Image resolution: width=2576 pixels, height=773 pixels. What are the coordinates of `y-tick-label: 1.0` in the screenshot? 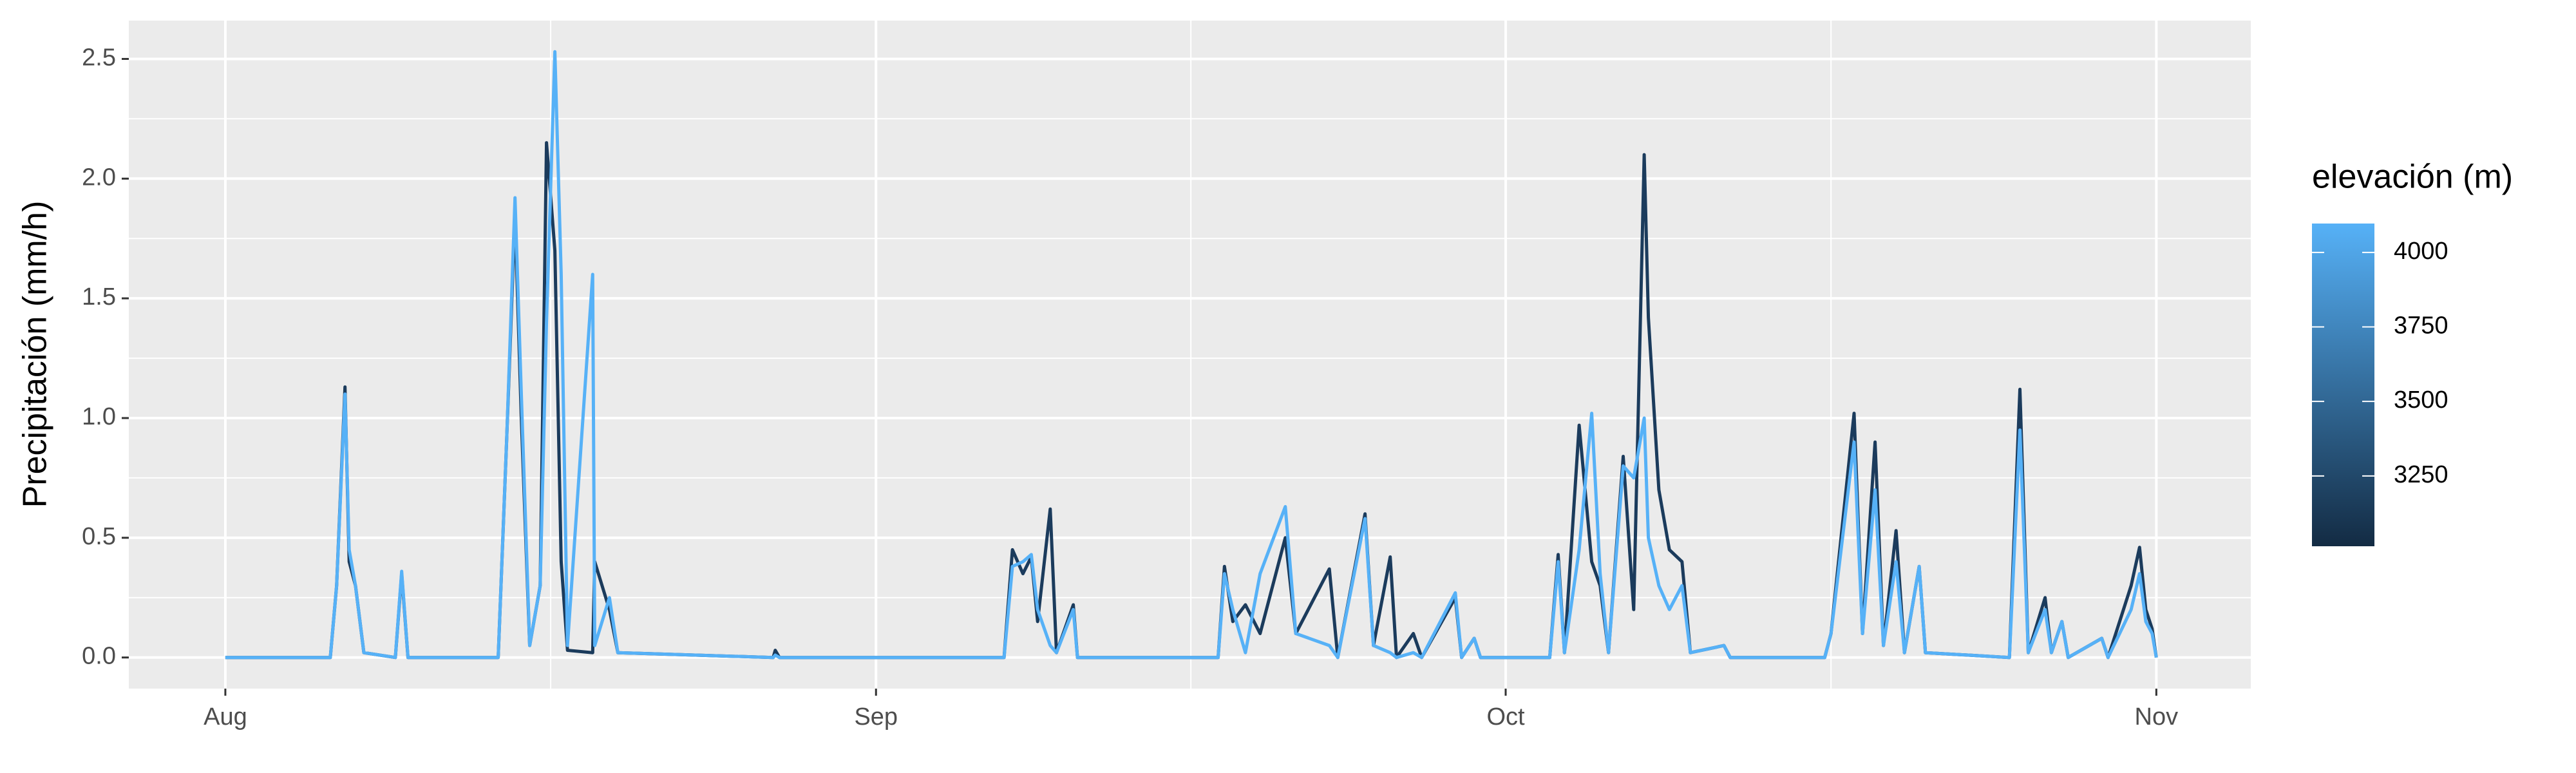 It's located at (99, 416).